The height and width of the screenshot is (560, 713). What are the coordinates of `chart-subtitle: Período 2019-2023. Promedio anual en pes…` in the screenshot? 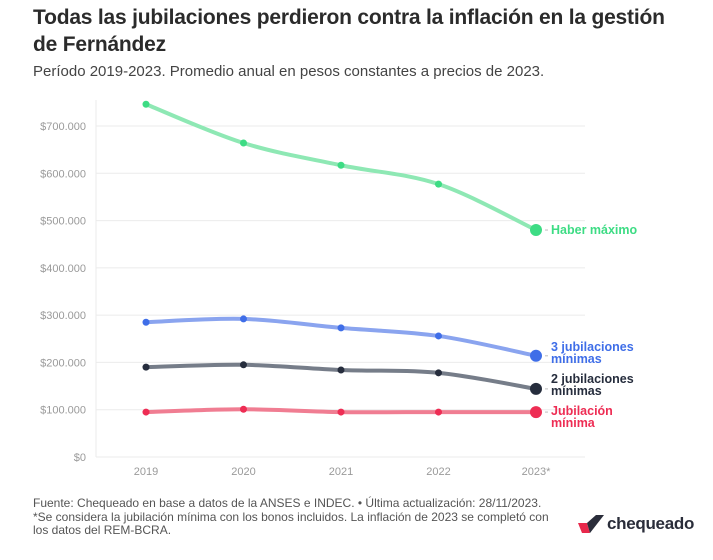 It's located at (289, 71).